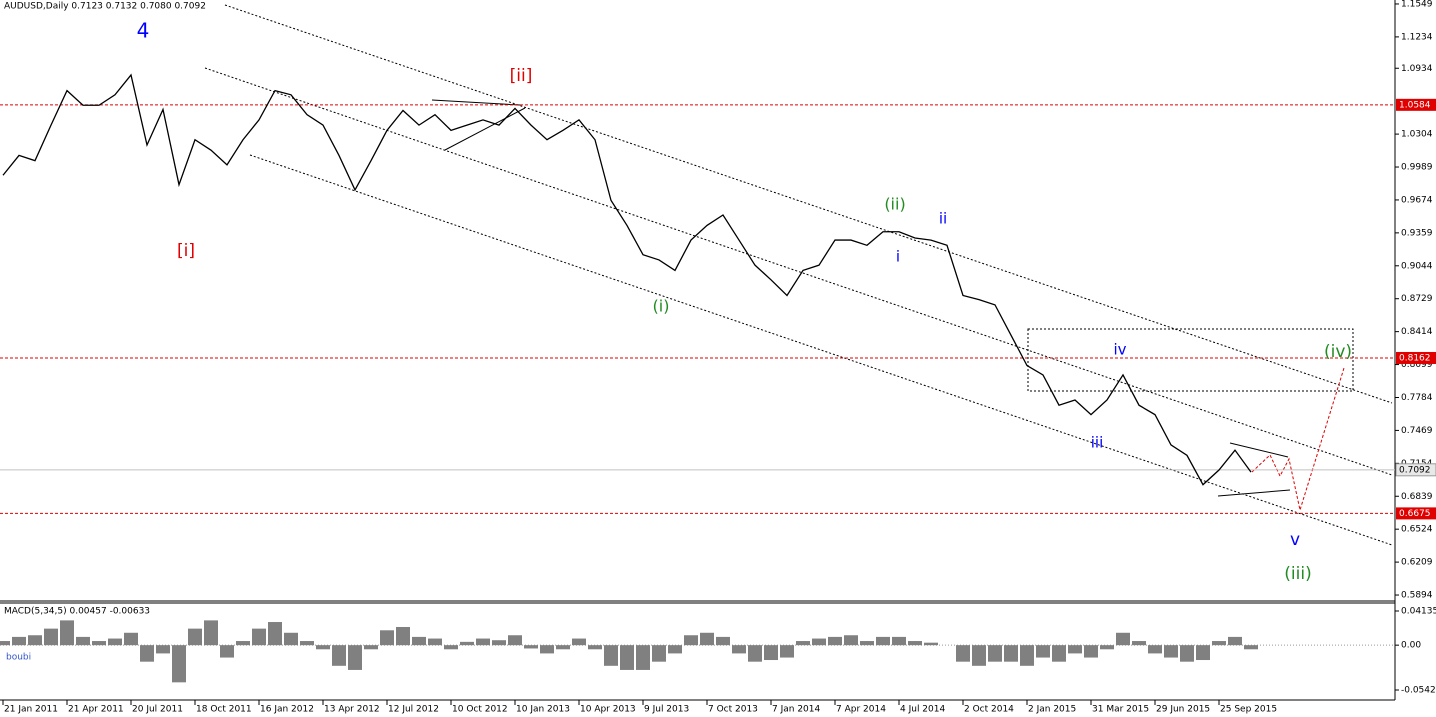  Describe the element at coordinates (1417, 69) in the screenshot. I see `y-tick-label: 1.0934` at that location.